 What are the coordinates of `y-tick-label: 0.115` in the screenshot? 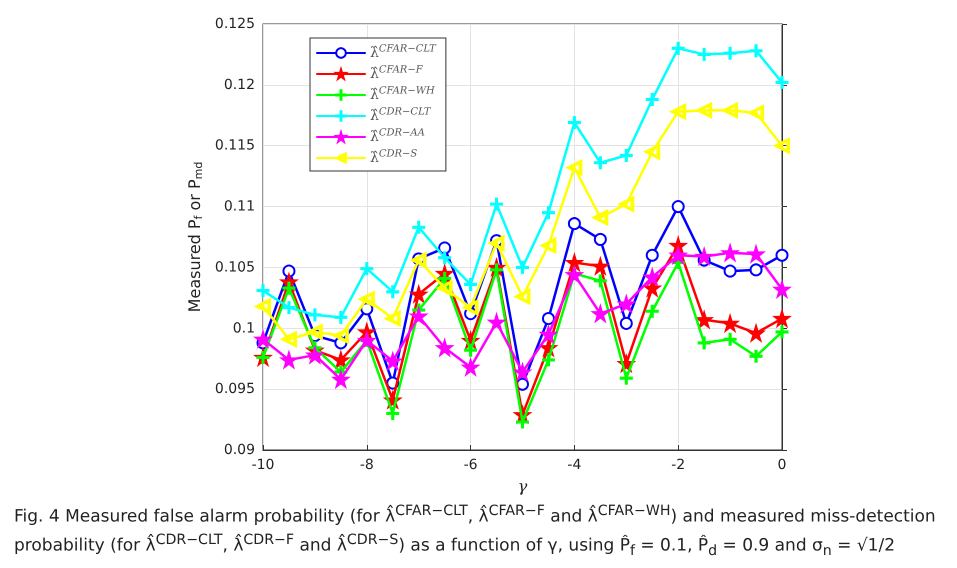 It's located at (234, 146).